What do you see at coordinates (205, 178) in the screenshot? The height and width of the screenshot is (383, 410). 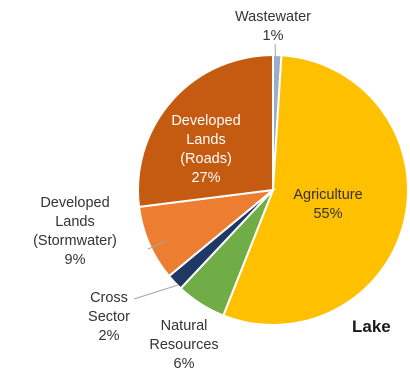 I see `data-label-line: 27%` at bounding box center [205, 178].